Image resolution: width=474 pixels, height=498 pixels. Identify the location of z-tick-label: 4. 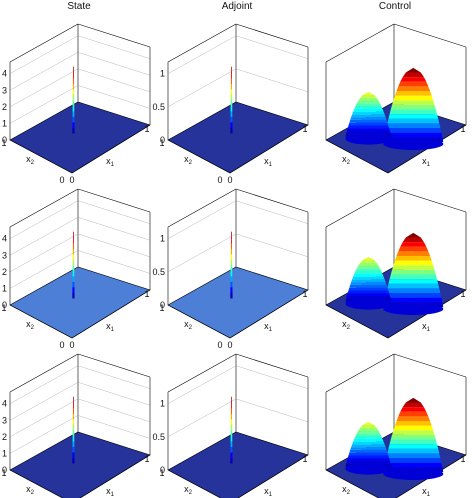
(4, 404).